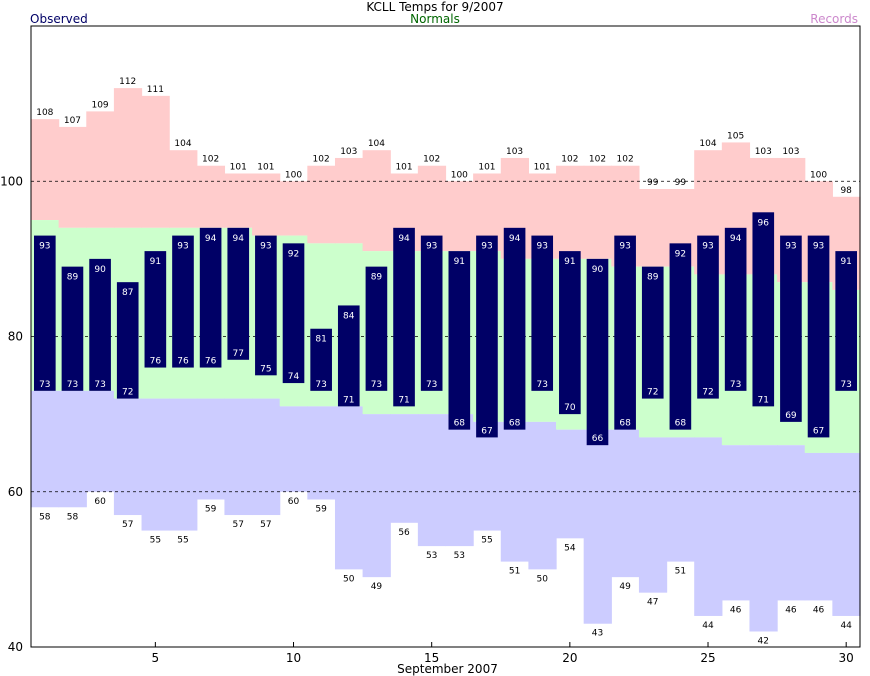 The height and width of the screenshot is (676, 870). I want to click on x-tick-label-30: 30, so click(846, 658).